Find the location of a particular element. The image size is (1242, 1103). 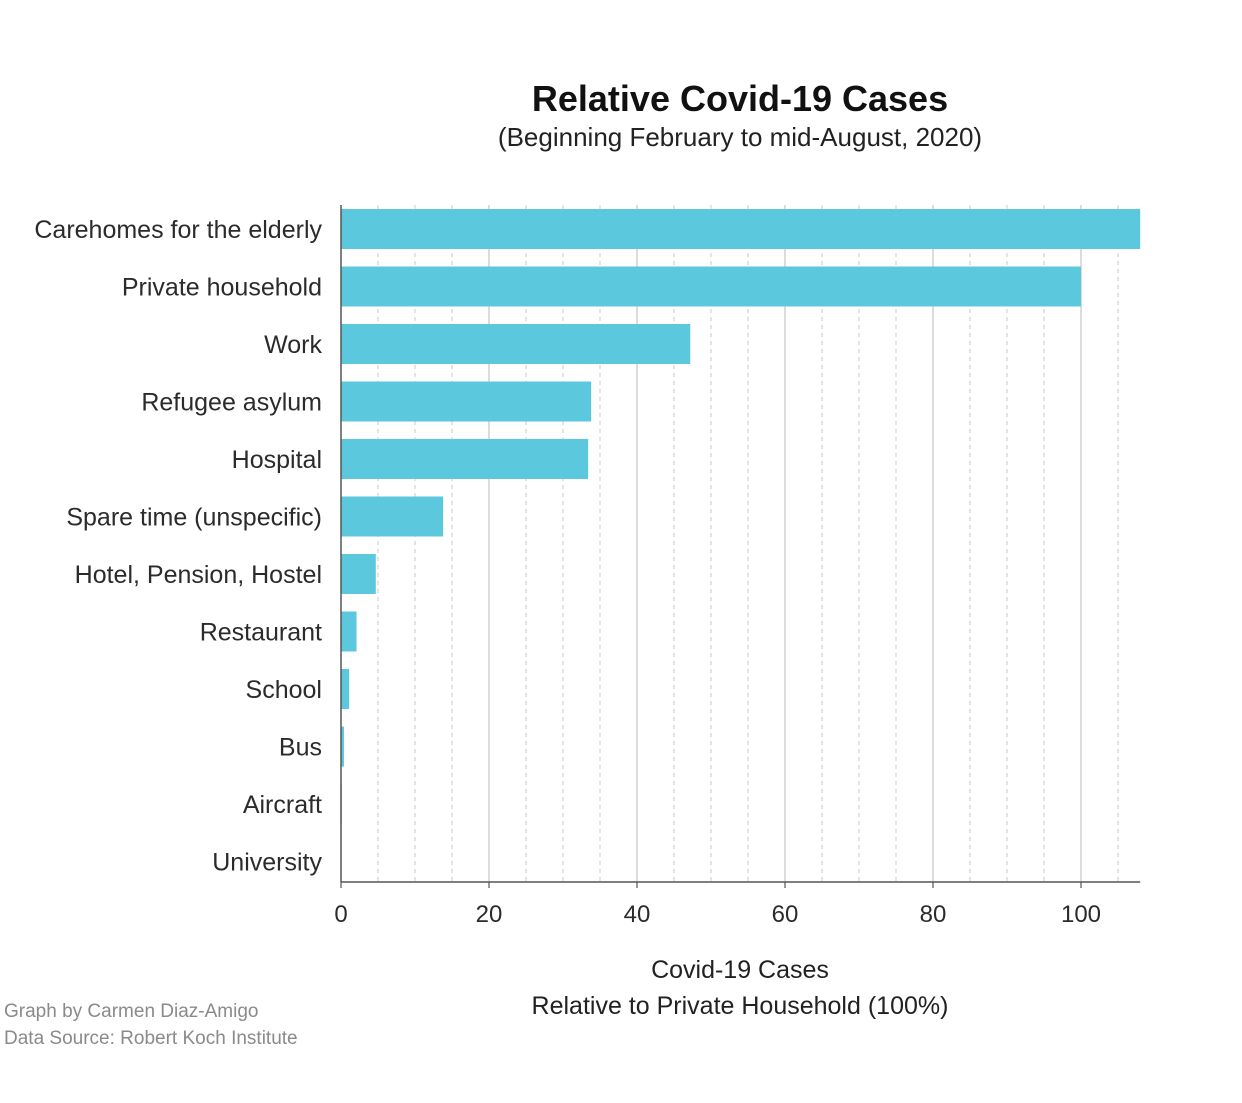

category-label: Aircraft is located at coordinates (282, 805).